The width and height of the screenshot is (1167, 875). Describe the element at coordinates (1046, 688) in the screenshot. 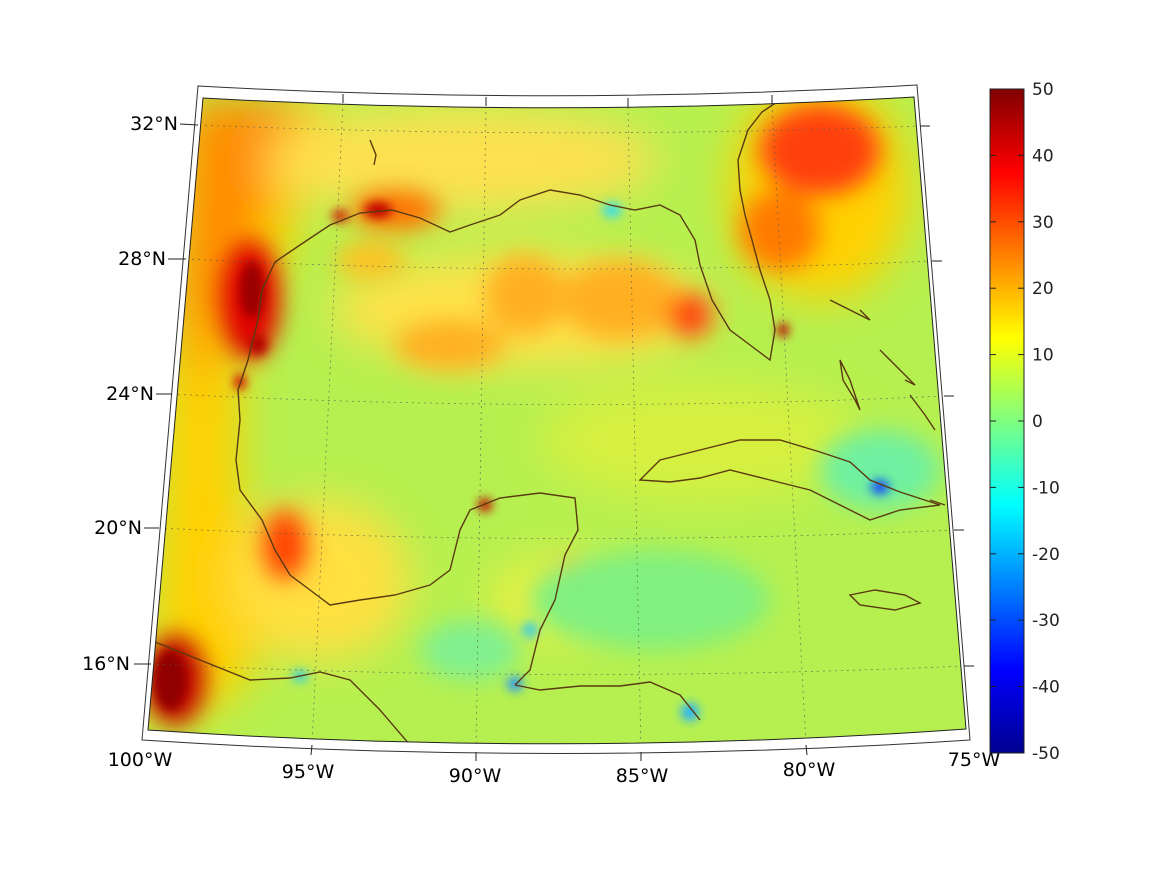

I see `colorbar-tick-label: -40` at that location.